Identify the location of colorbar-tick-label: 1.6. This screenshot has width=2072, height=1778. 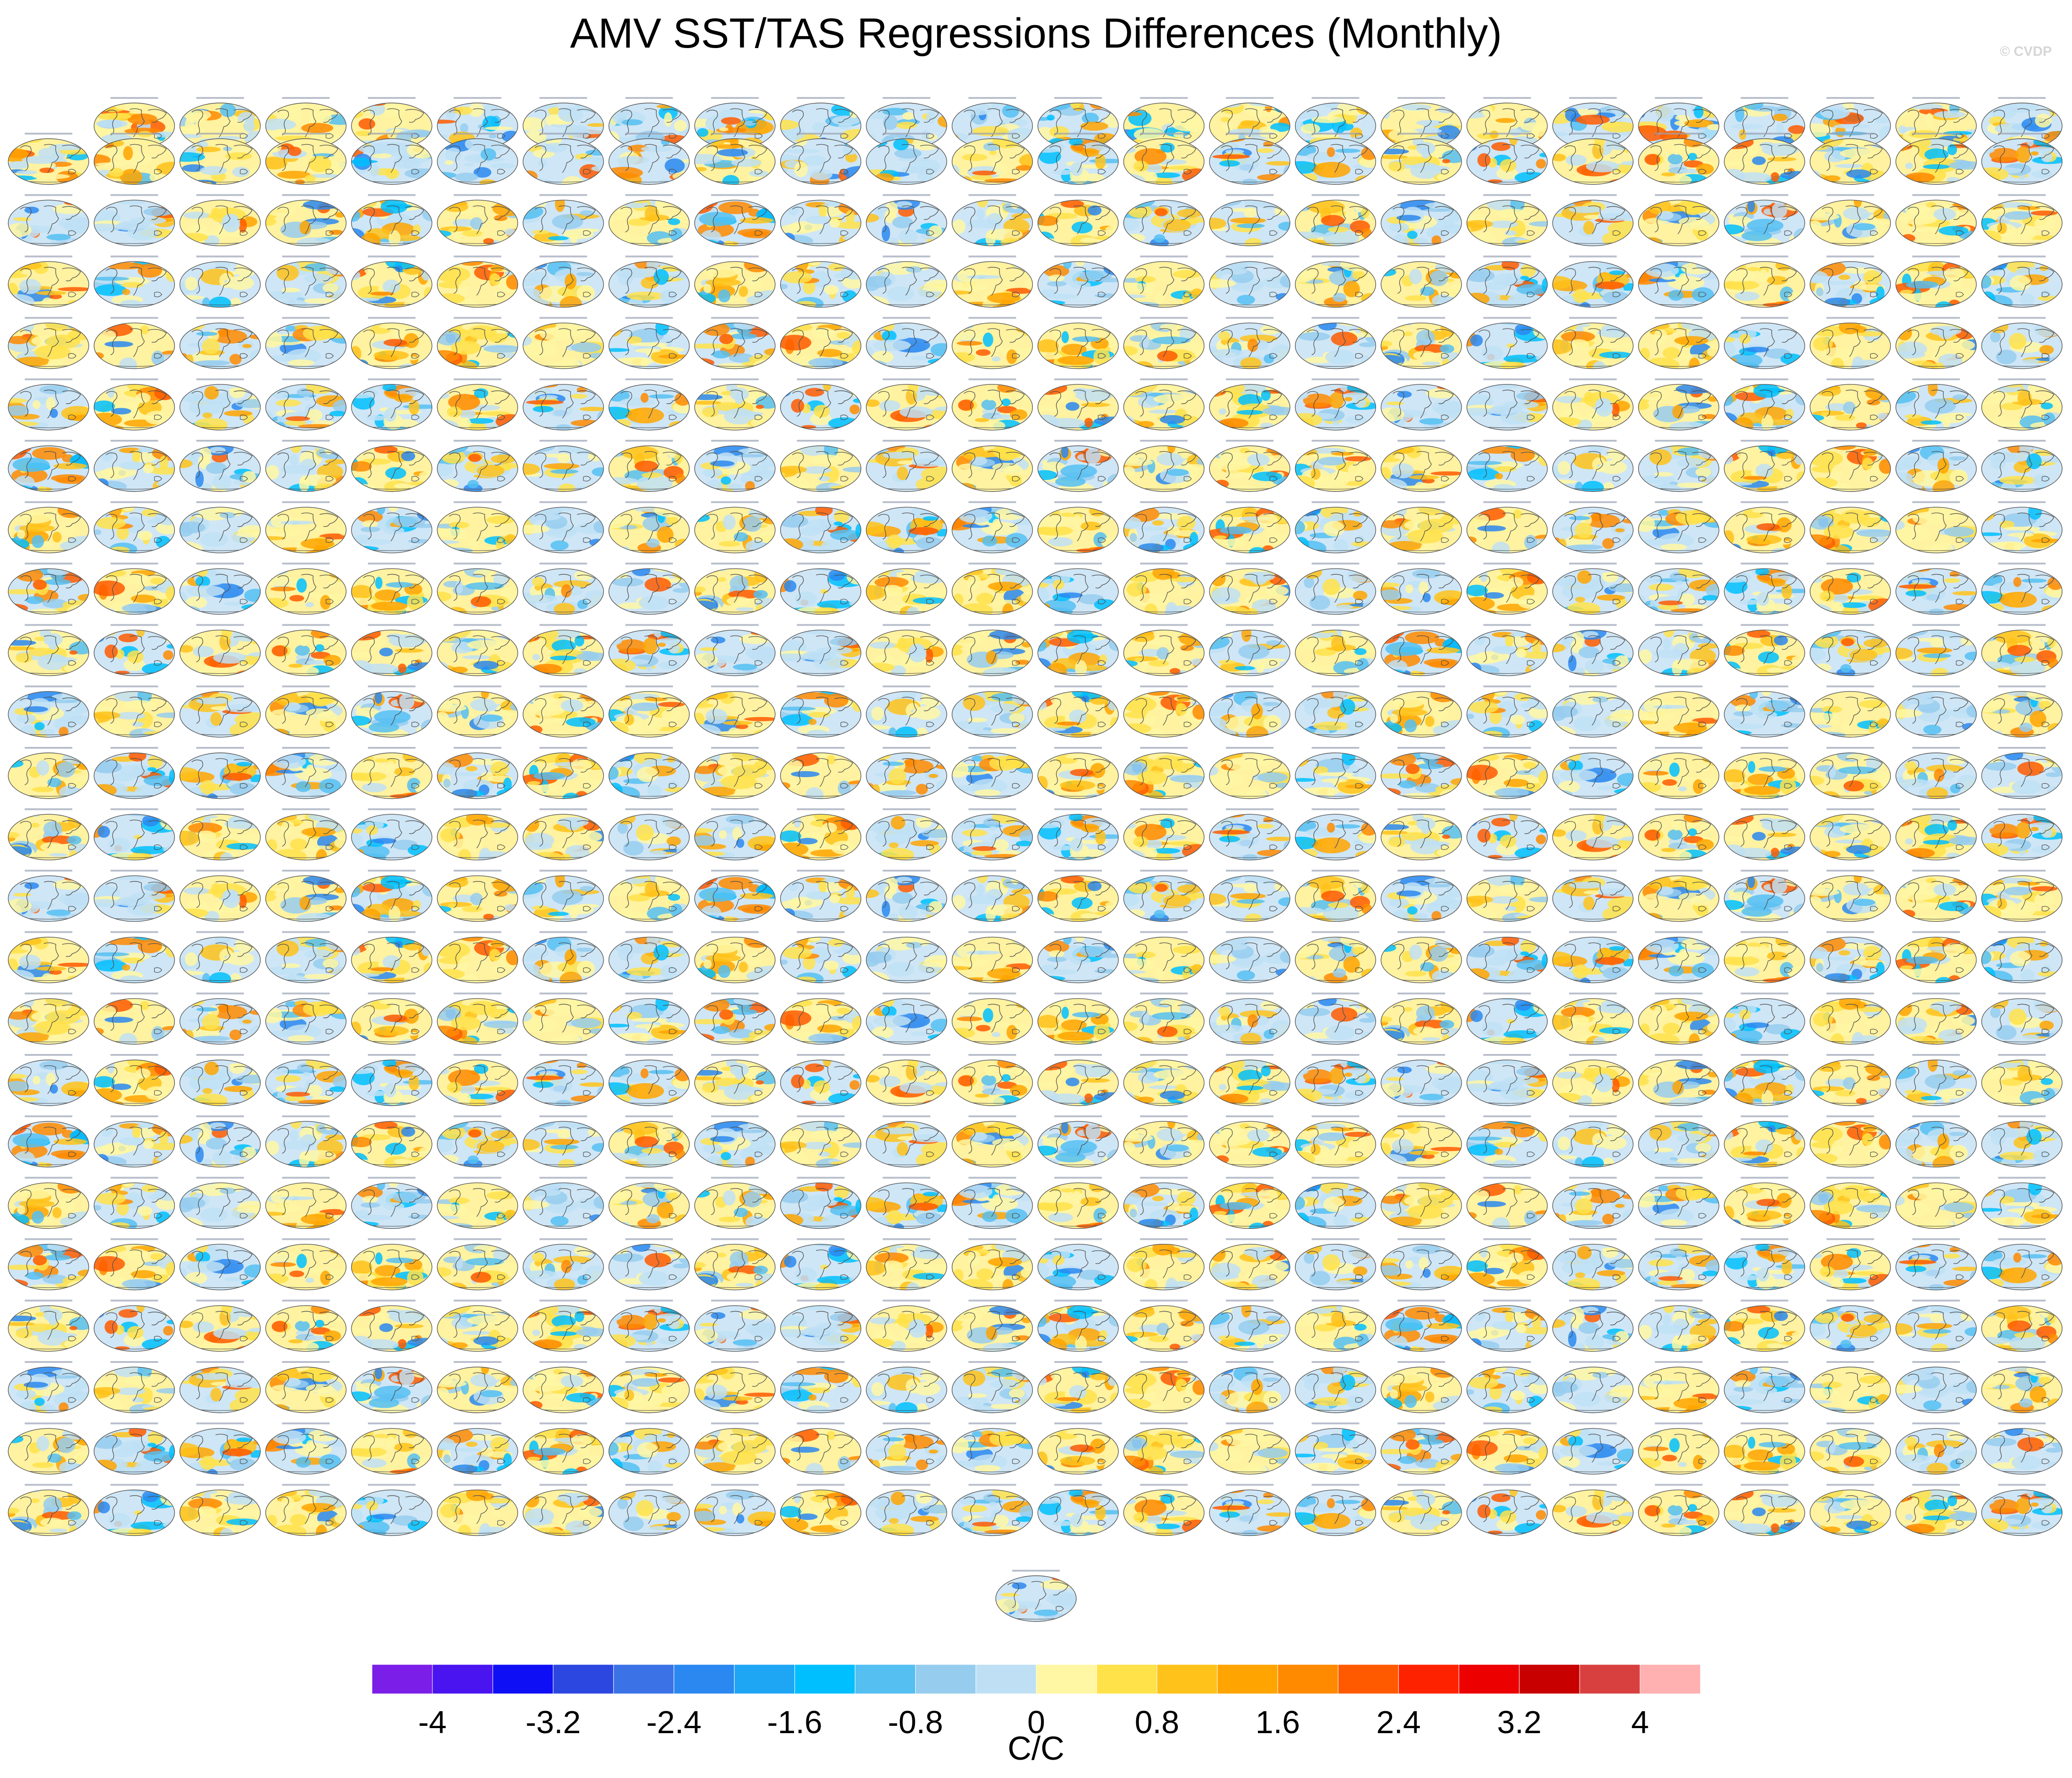
(1278, 1722).